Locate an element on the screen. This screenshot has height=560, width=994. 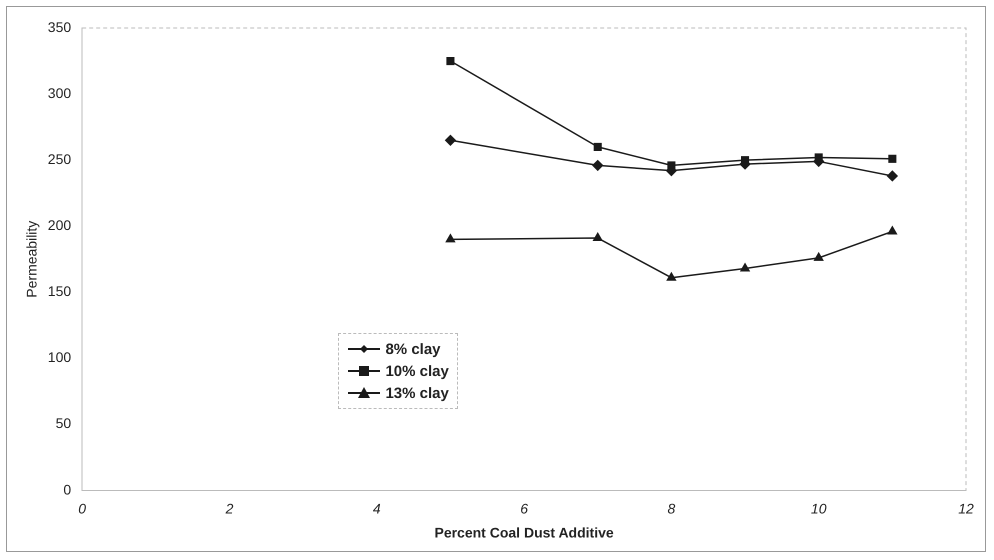
y-tick-label: 0 is located at coordinates (67, 489).